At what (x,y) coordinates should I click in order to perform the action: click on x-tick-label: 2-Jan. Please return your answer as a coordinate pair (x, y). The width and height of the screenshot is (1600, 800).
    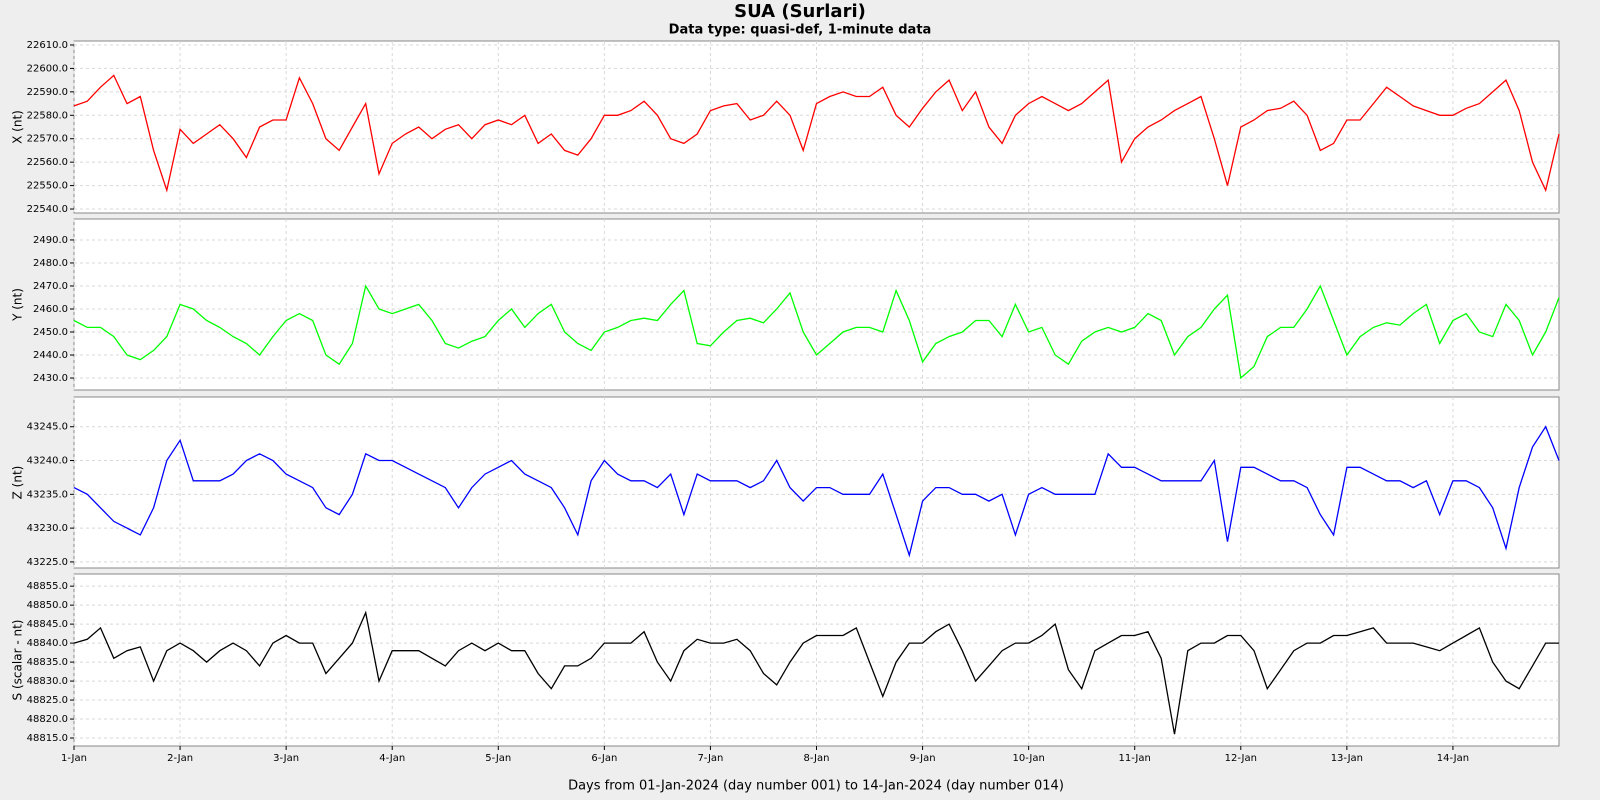
    Looking at the image, I should click on (180, 758).